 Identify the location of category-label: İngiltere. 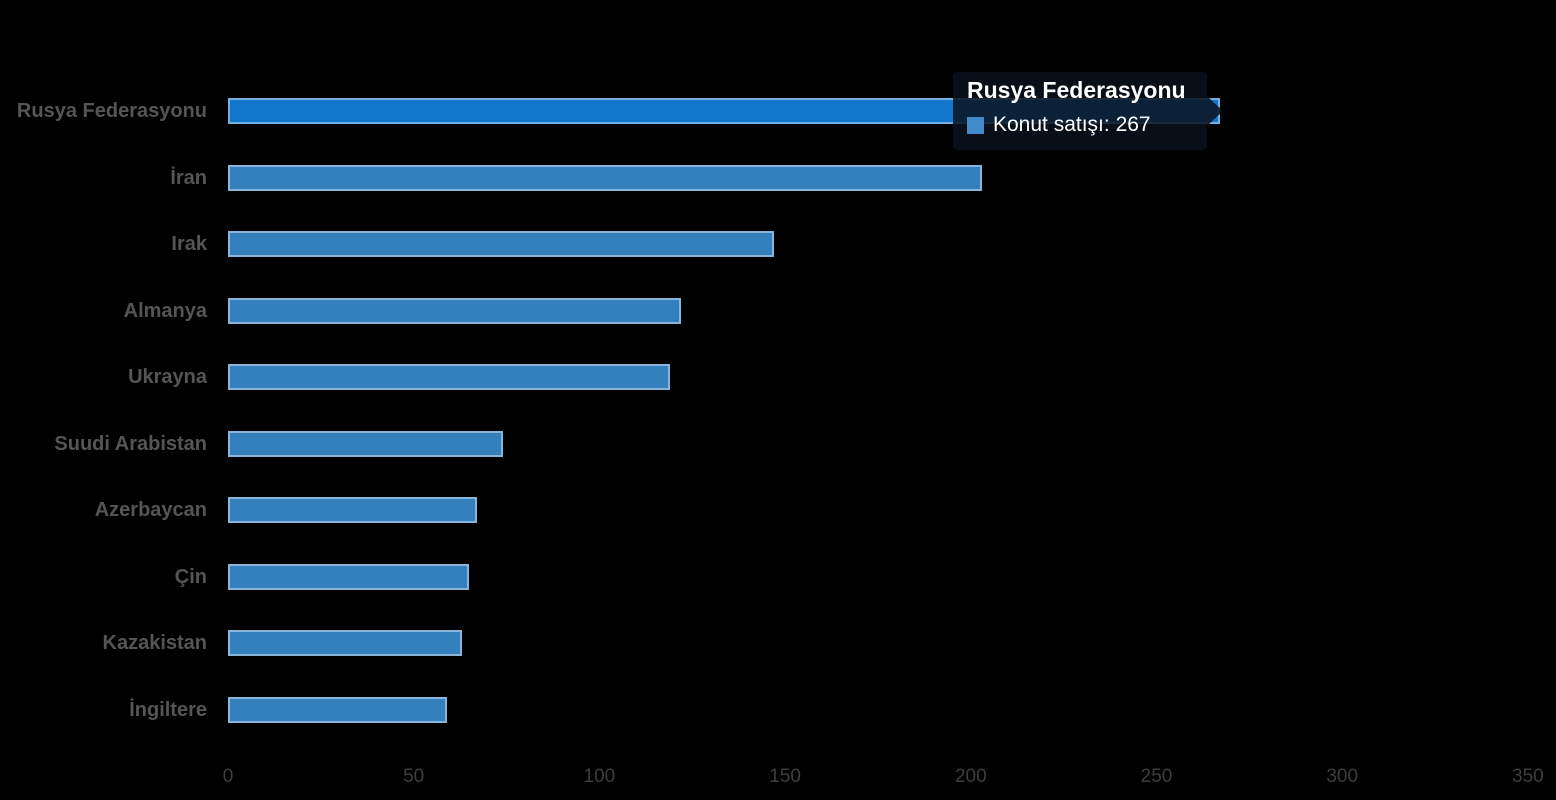
(168, 710).